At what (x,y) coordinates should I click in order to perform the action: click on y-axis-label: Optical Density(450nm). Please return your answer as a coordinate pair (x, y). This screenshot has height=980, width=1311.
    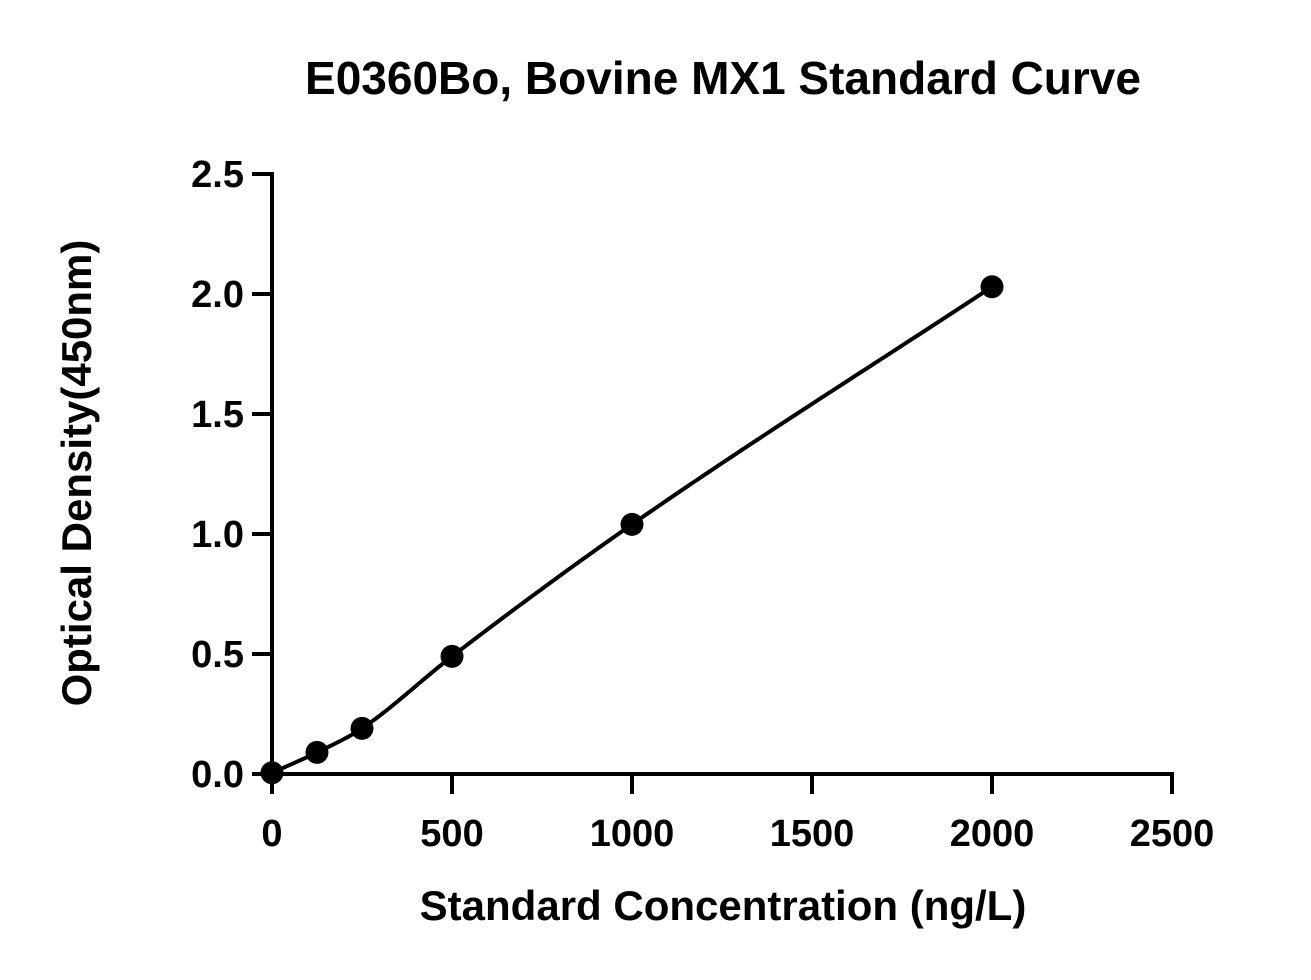
    Looking at the image, I should click on (76, 473).